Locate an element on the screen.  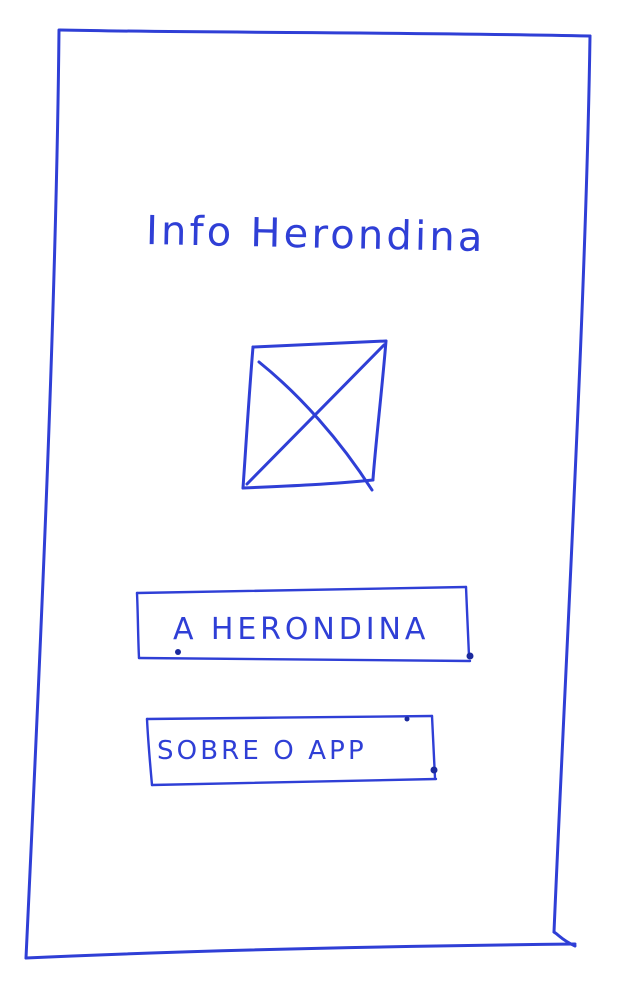
herondina-button: A HERONDINA is located at coordinates (304, 624).